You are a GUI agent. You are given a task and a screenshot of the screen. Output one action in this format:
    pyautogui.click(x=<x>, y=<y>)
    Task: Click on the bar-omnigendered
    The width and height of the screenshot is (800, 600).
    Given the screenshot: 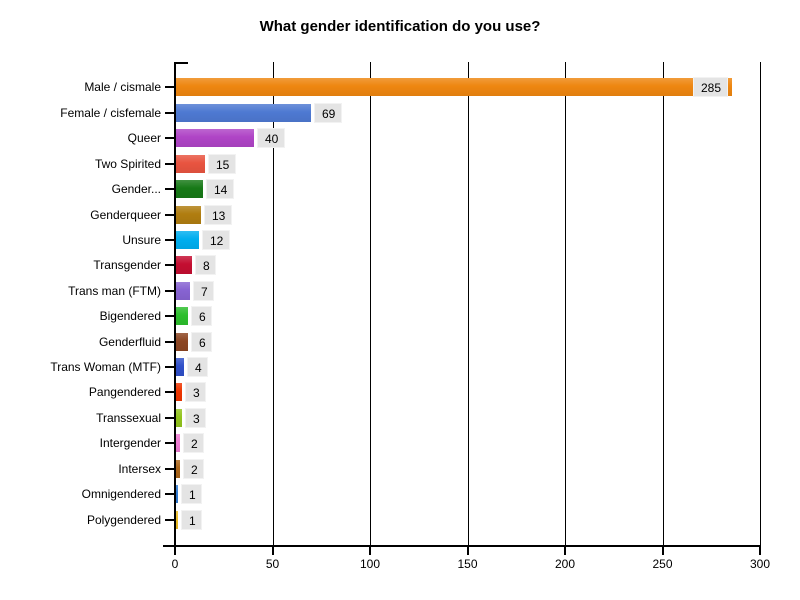 What is the action you would take?
    pyautogui.click(x=177, y=494)
    